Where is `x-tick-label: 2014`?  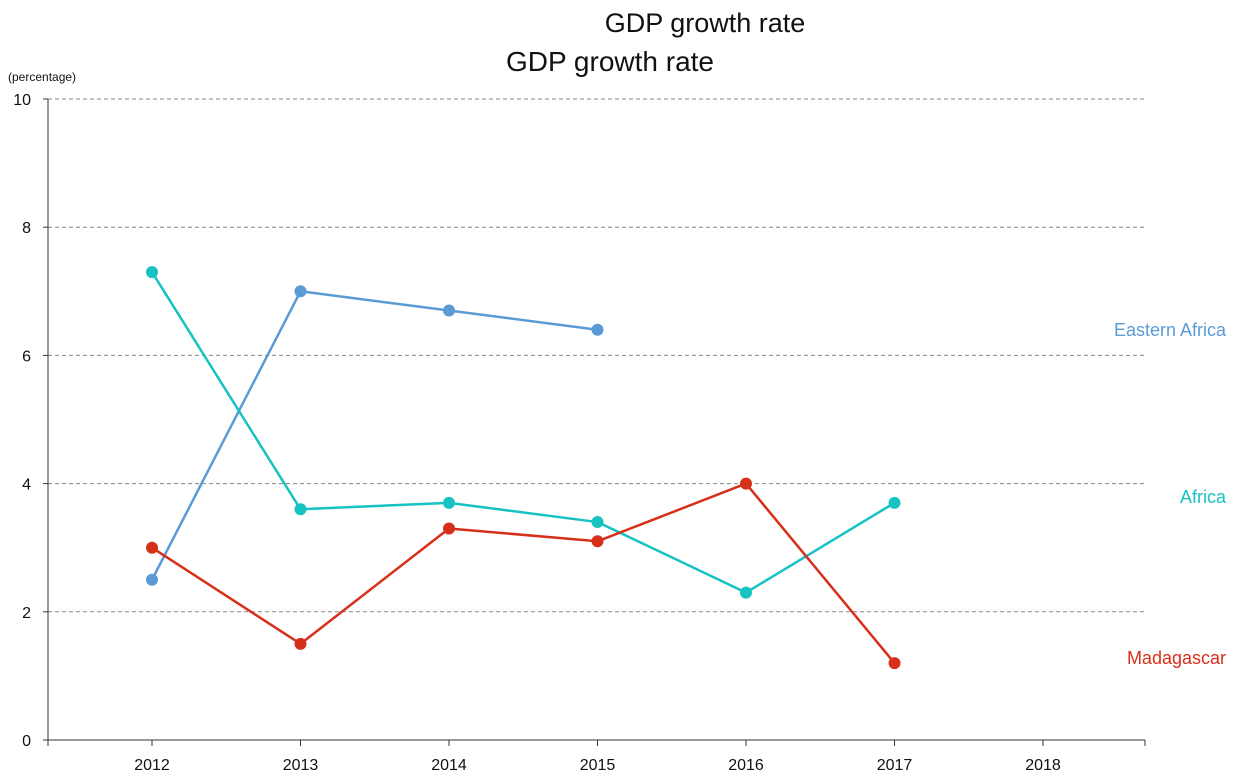 x-tick-label: 2014 is located at coordinates (449, 765).